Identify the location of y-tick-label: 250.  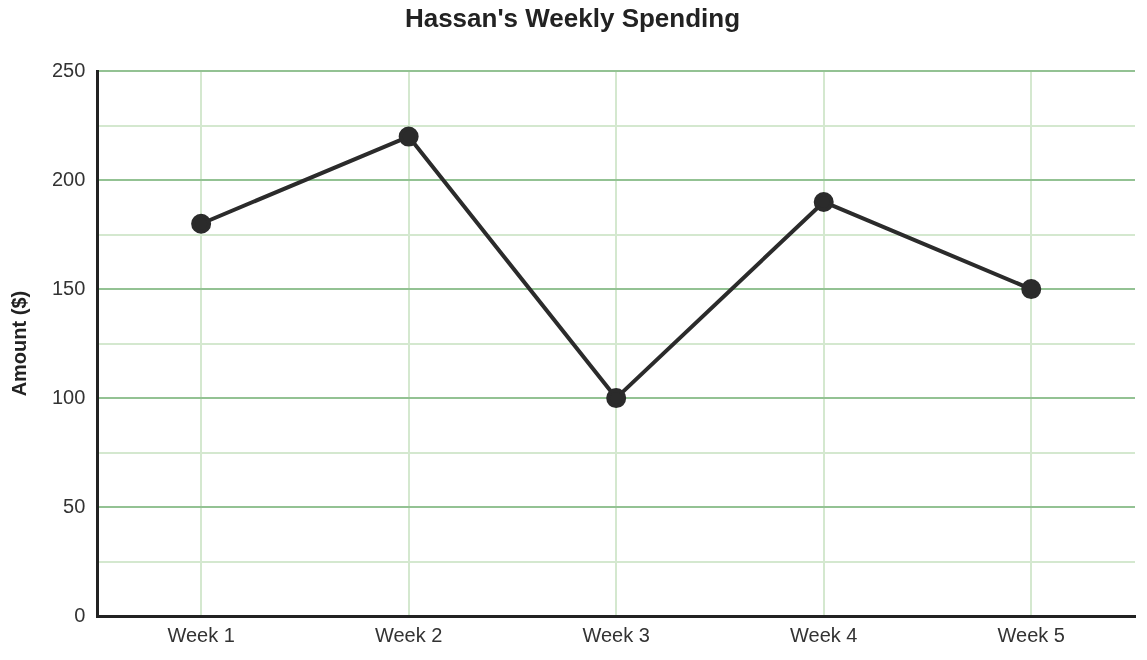
(68, 69).